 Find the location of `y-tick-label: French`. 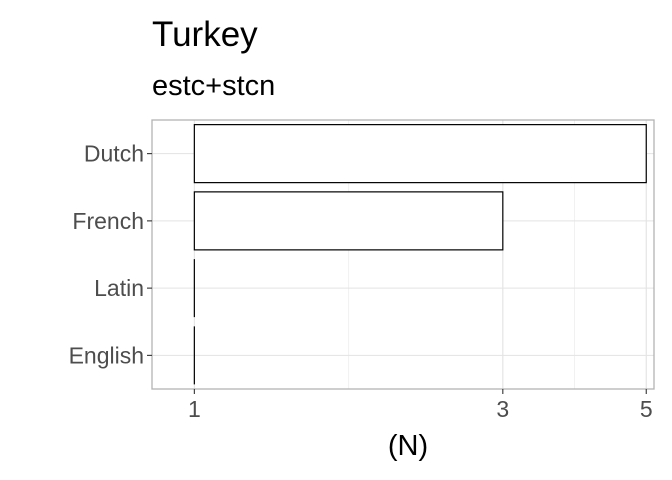

y-tick-label: French is located at coordinates (108, 221).